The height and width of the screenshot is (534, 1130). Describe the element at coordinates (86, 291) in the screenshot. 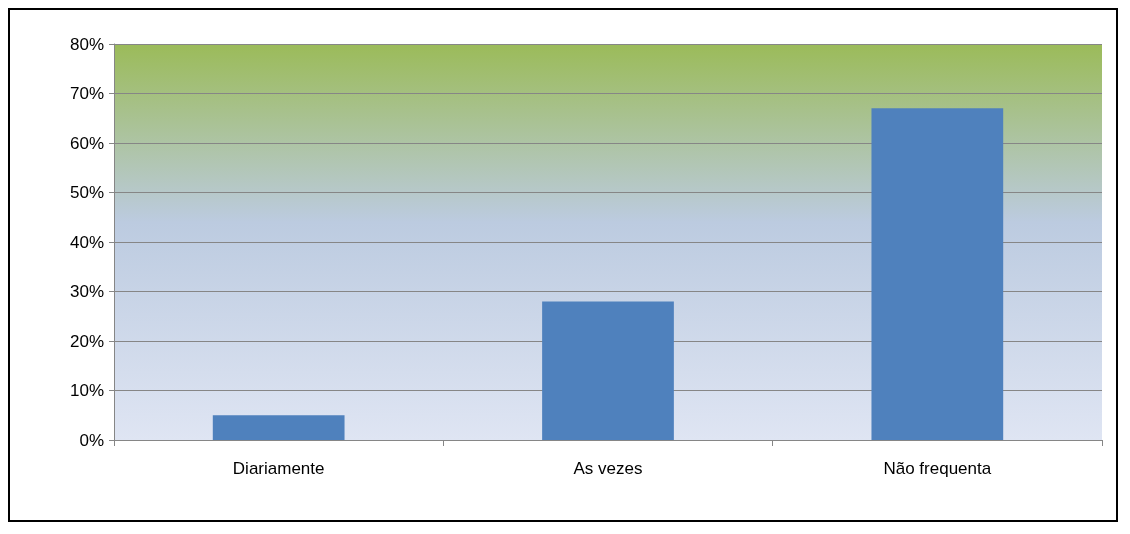

I see `y-tick-label: 30%` at that location.